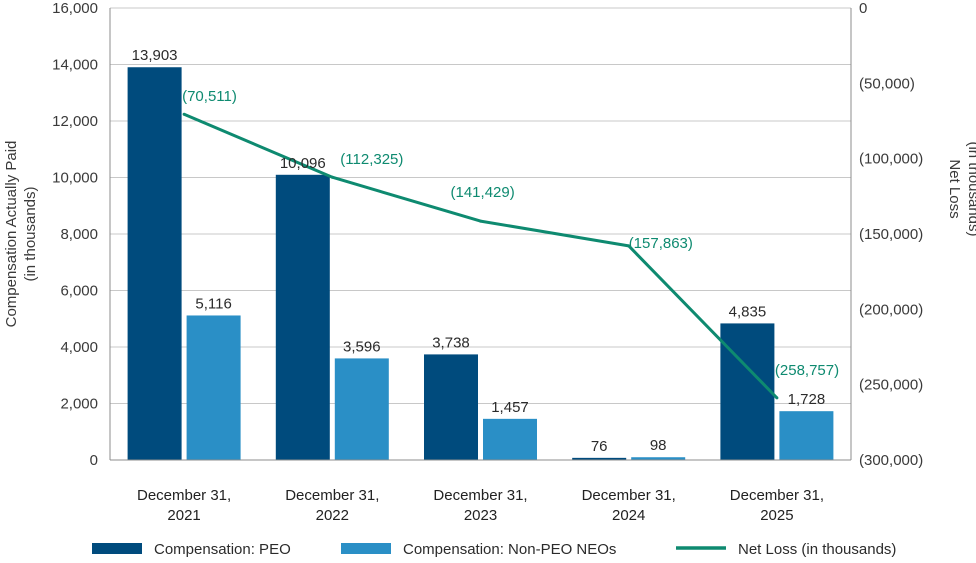 Image resolution: width=976 pixels, height=563 pixels. Describe the element at coordinates (891, 460) in the screenshot. I see `right-tick-label: (300,000)` at that location.